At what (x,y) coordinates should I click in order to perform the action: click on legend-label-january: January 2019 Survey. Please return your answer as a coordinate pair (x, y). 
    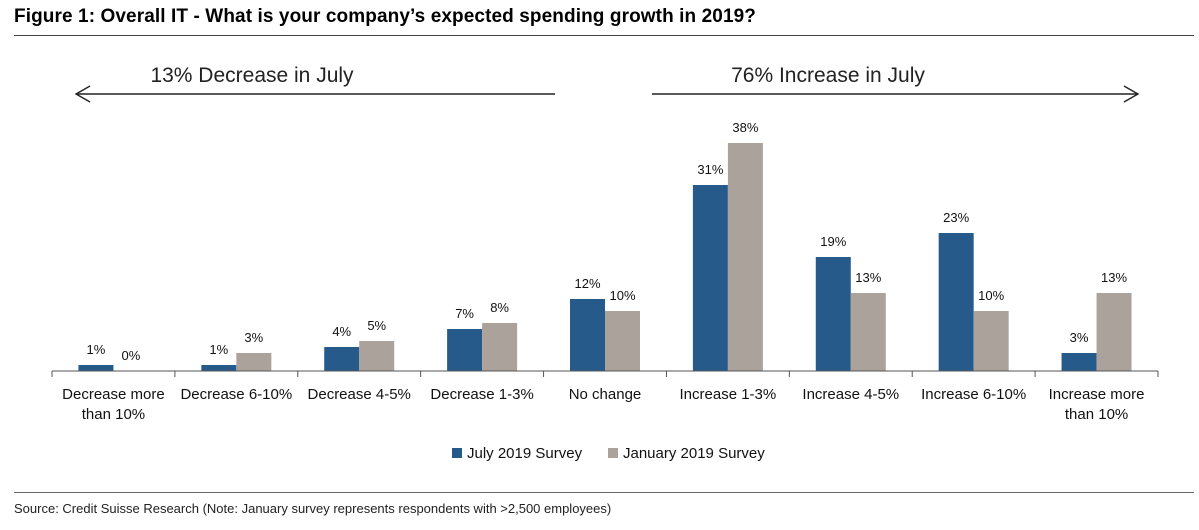
    Looking at the image, I should click on (694, 453).